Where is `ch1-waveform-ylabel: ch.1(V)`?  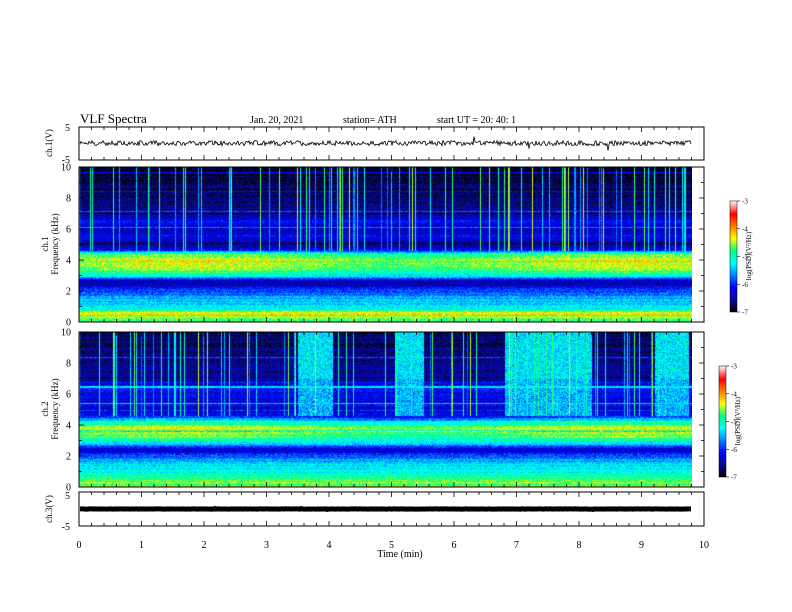 ch1-waveform-ylabel: ch.1(V) is located at coordinates (49, 143).